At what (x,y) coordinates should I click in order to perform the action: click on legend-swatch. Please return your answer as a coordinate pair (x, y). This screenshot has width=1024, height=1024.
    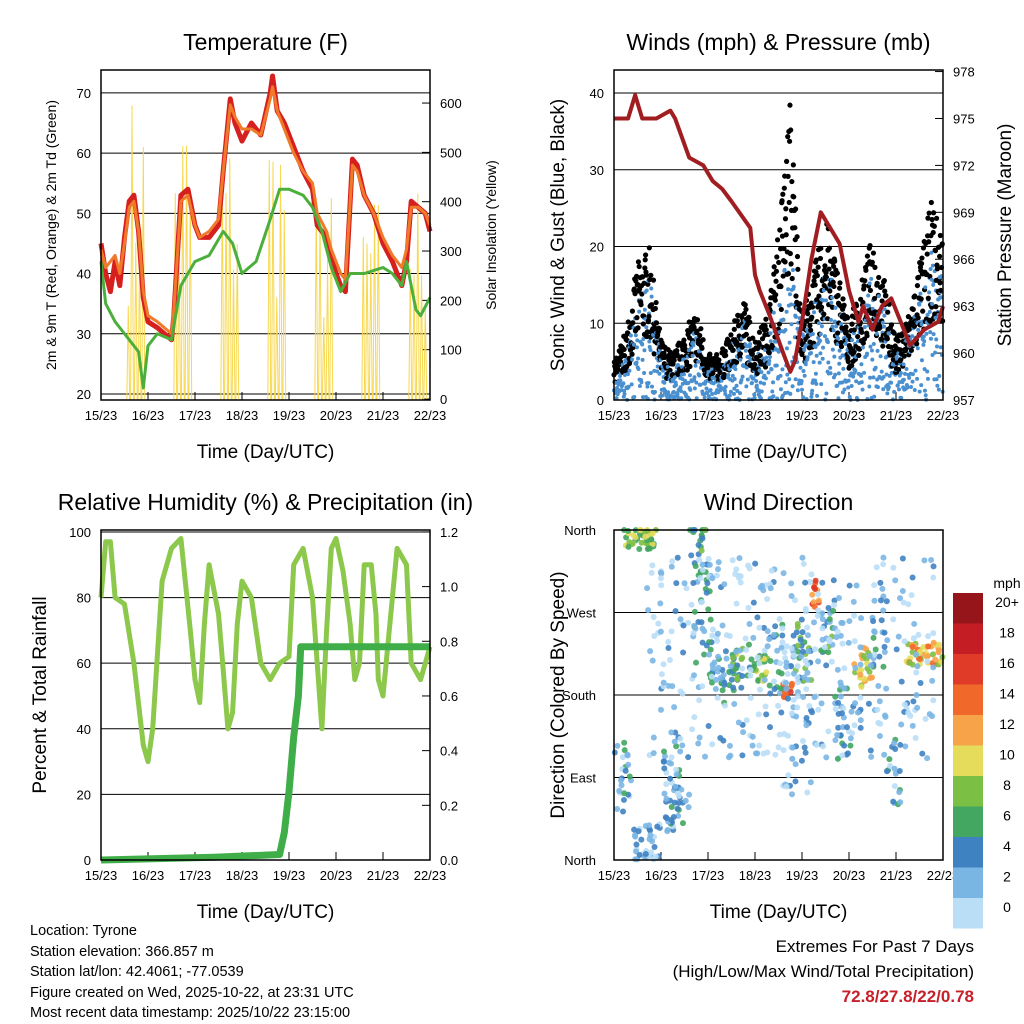
    Looking at the image, I should click on (968, 791).